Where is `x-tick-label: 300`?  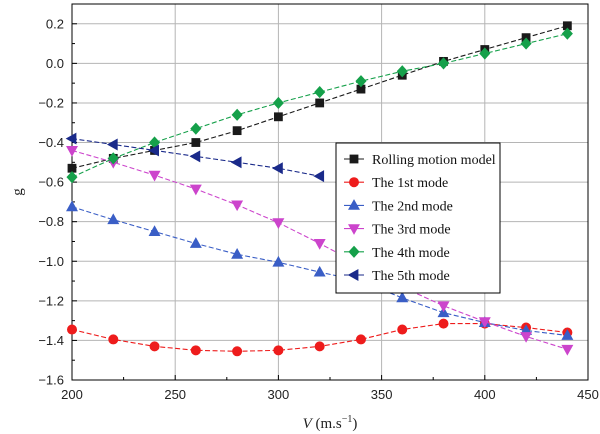 x-tick-label: 300 is located at coordinates (279, 394).